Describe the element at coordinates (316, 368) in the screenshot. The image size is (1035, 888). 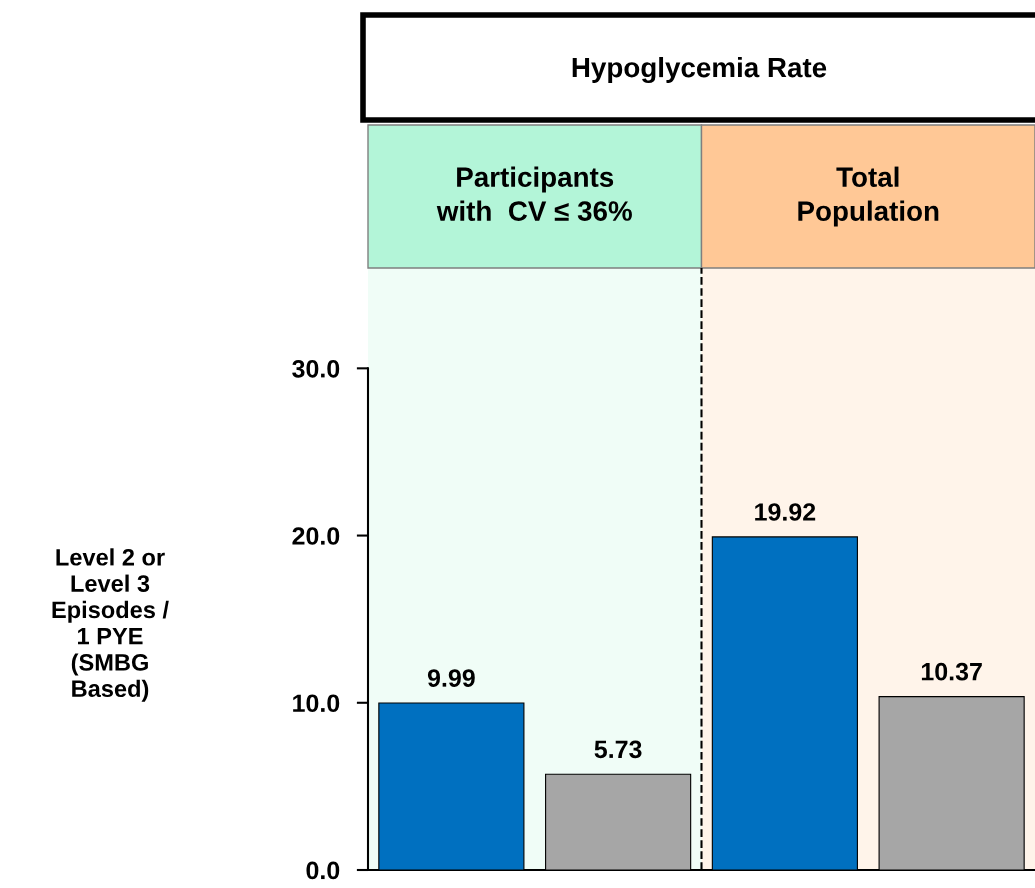
I see `y-tick-label: 30.0` at that location.